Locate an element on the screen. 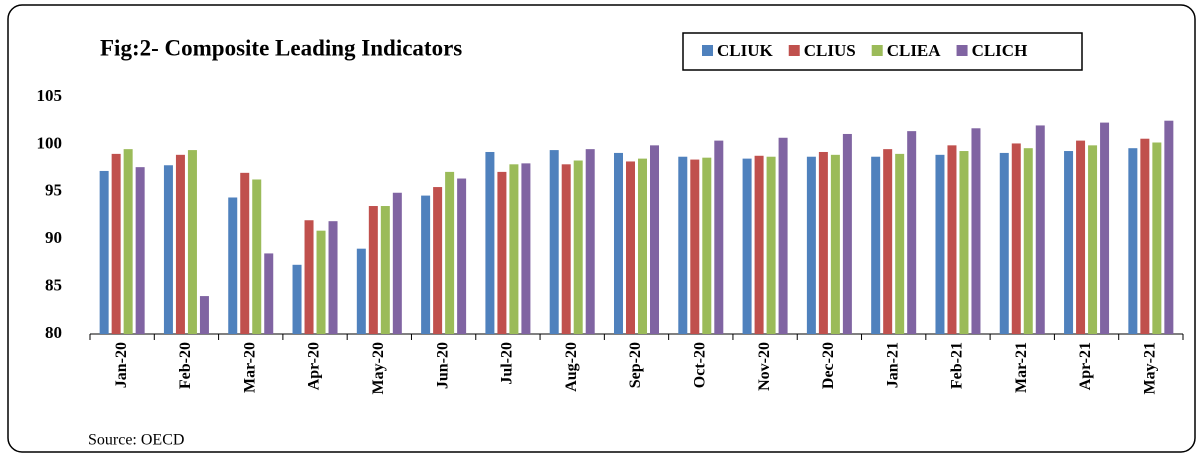  x-tick-label: Jan-21 is located at coordinates (892, 365).